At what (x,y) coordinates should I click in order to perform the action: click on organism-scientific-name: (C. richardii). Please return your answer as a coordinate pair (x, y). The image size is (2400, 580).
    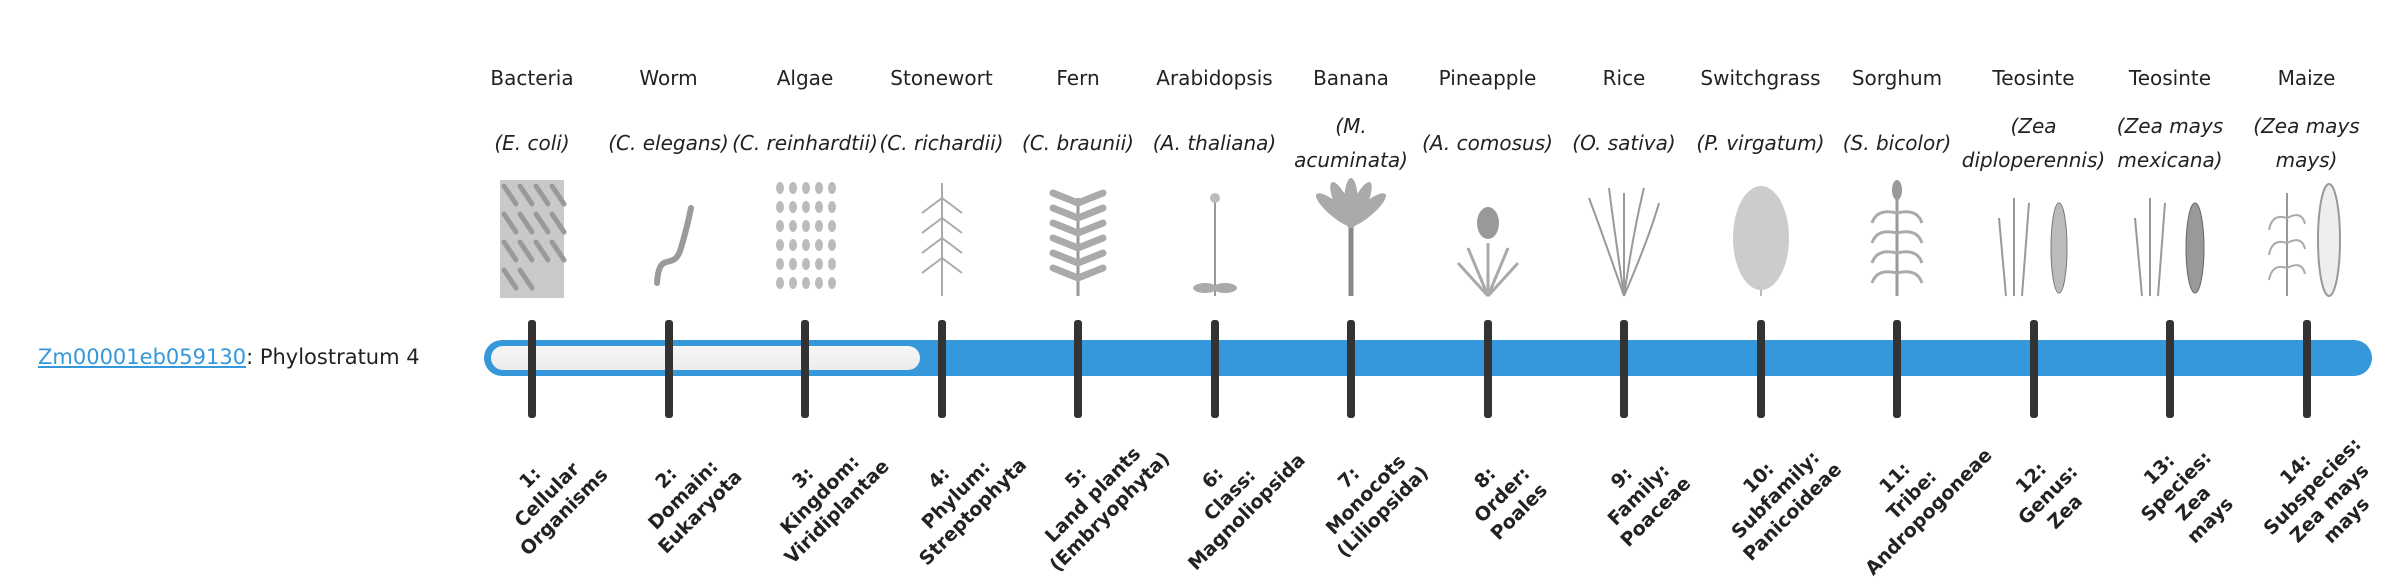
    Looking at the image, I should click on (941, 143).